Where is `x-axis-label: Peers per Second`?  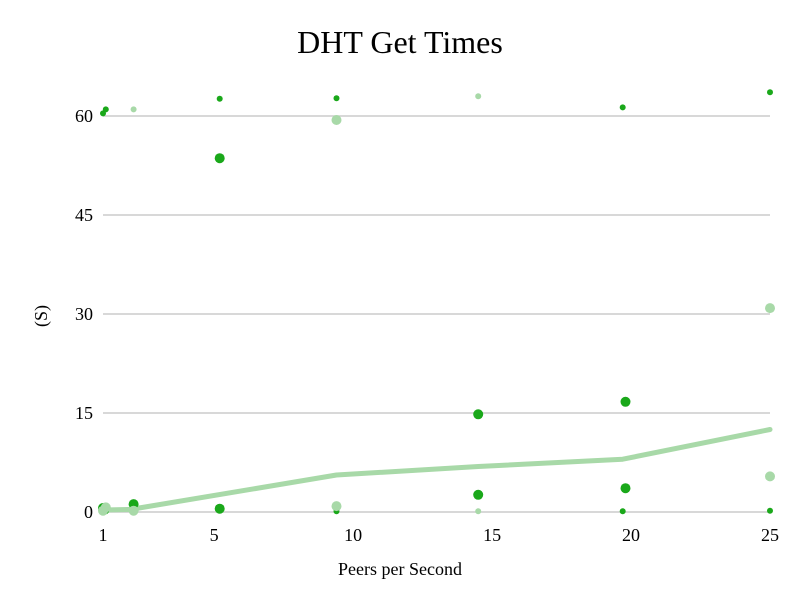 x-axis-label: Peers per Second is located at coordinates (400, 569).